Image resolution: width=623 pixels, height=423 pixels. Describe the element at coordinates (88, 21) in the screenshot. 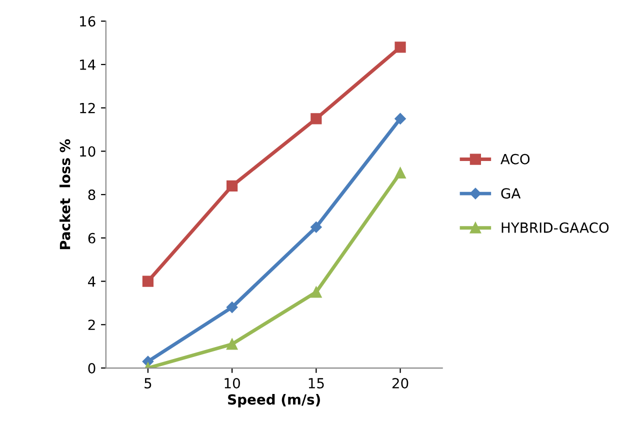

I see `y-tick-label: 16` at that location.